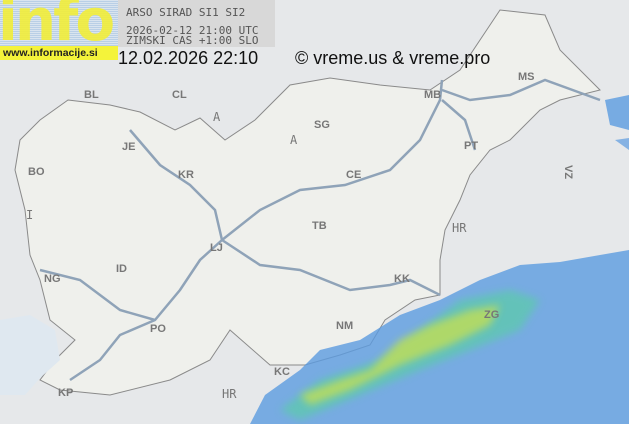  I want to click on city-PT: PT, so click(471, 146).